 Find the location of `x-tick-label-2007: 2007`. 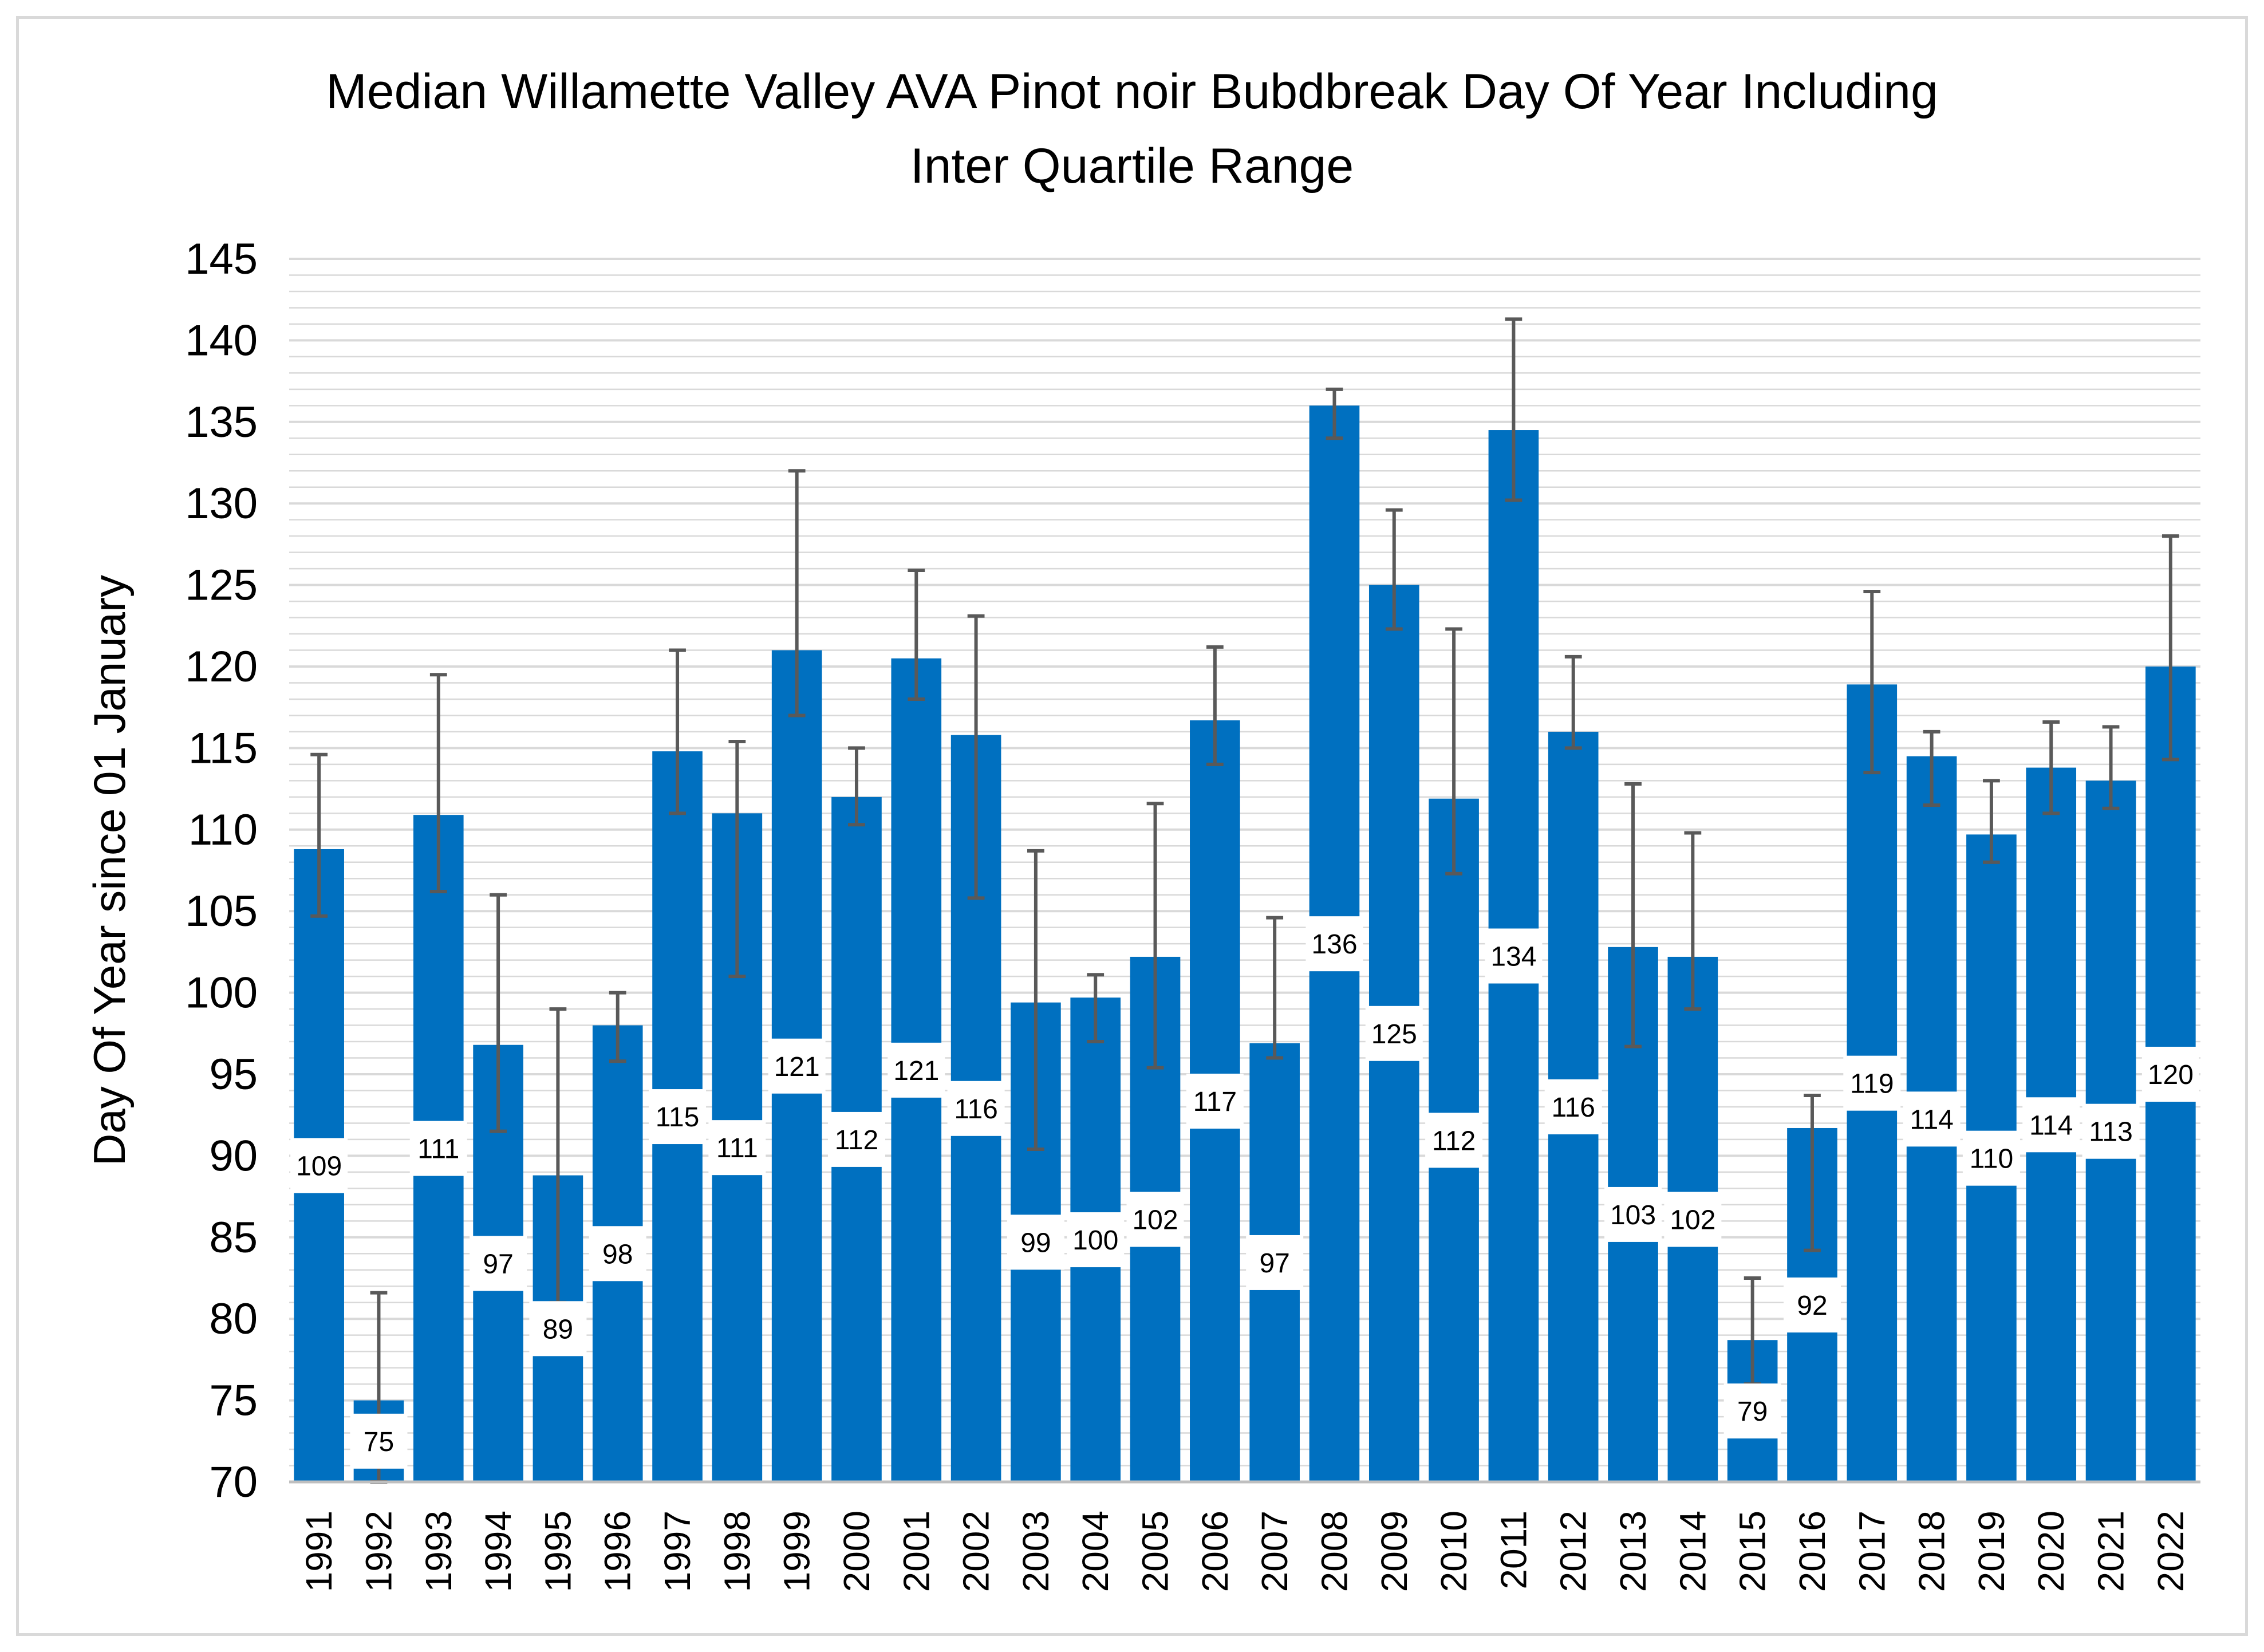

x-tick-label-2007: 2007 is located at coordinates (1274, 1551).